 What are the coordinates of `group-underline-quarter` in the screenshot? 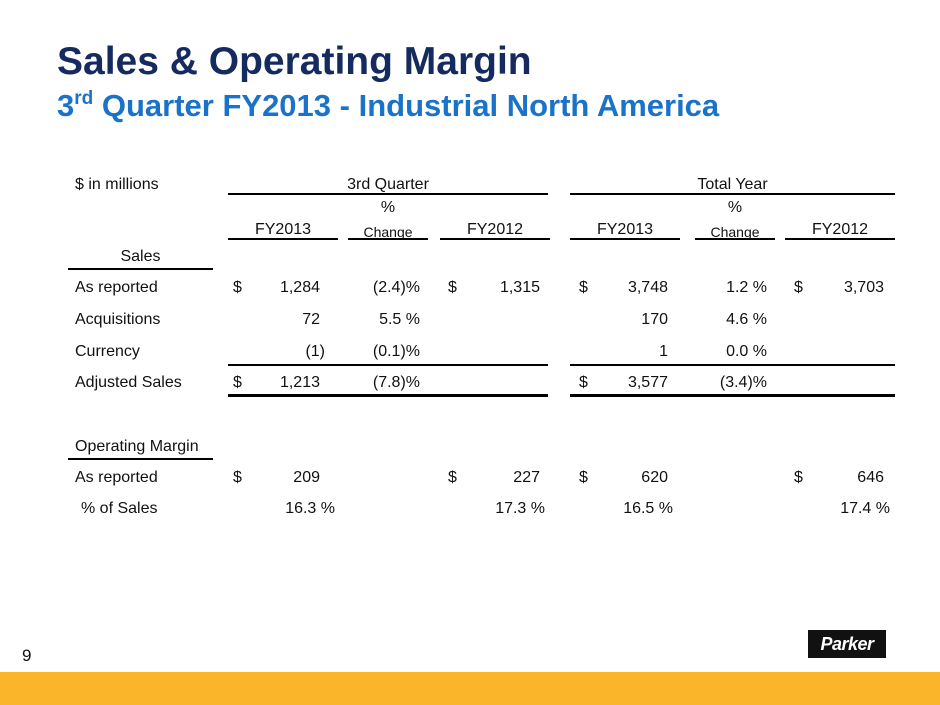 It's located at (388, 194).